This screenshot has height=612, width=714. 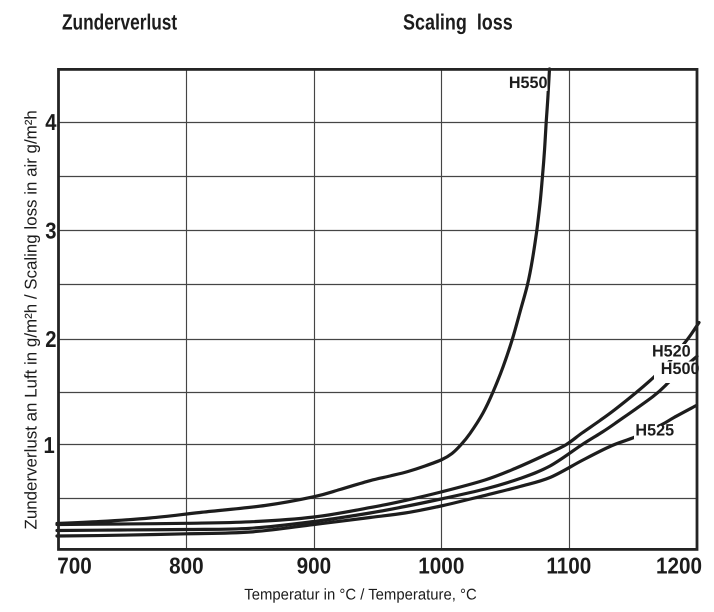 What do you see at coordinates (50, 339) in the screenshot?
I see `svg-text: 2` at bounding box center [50, 339].